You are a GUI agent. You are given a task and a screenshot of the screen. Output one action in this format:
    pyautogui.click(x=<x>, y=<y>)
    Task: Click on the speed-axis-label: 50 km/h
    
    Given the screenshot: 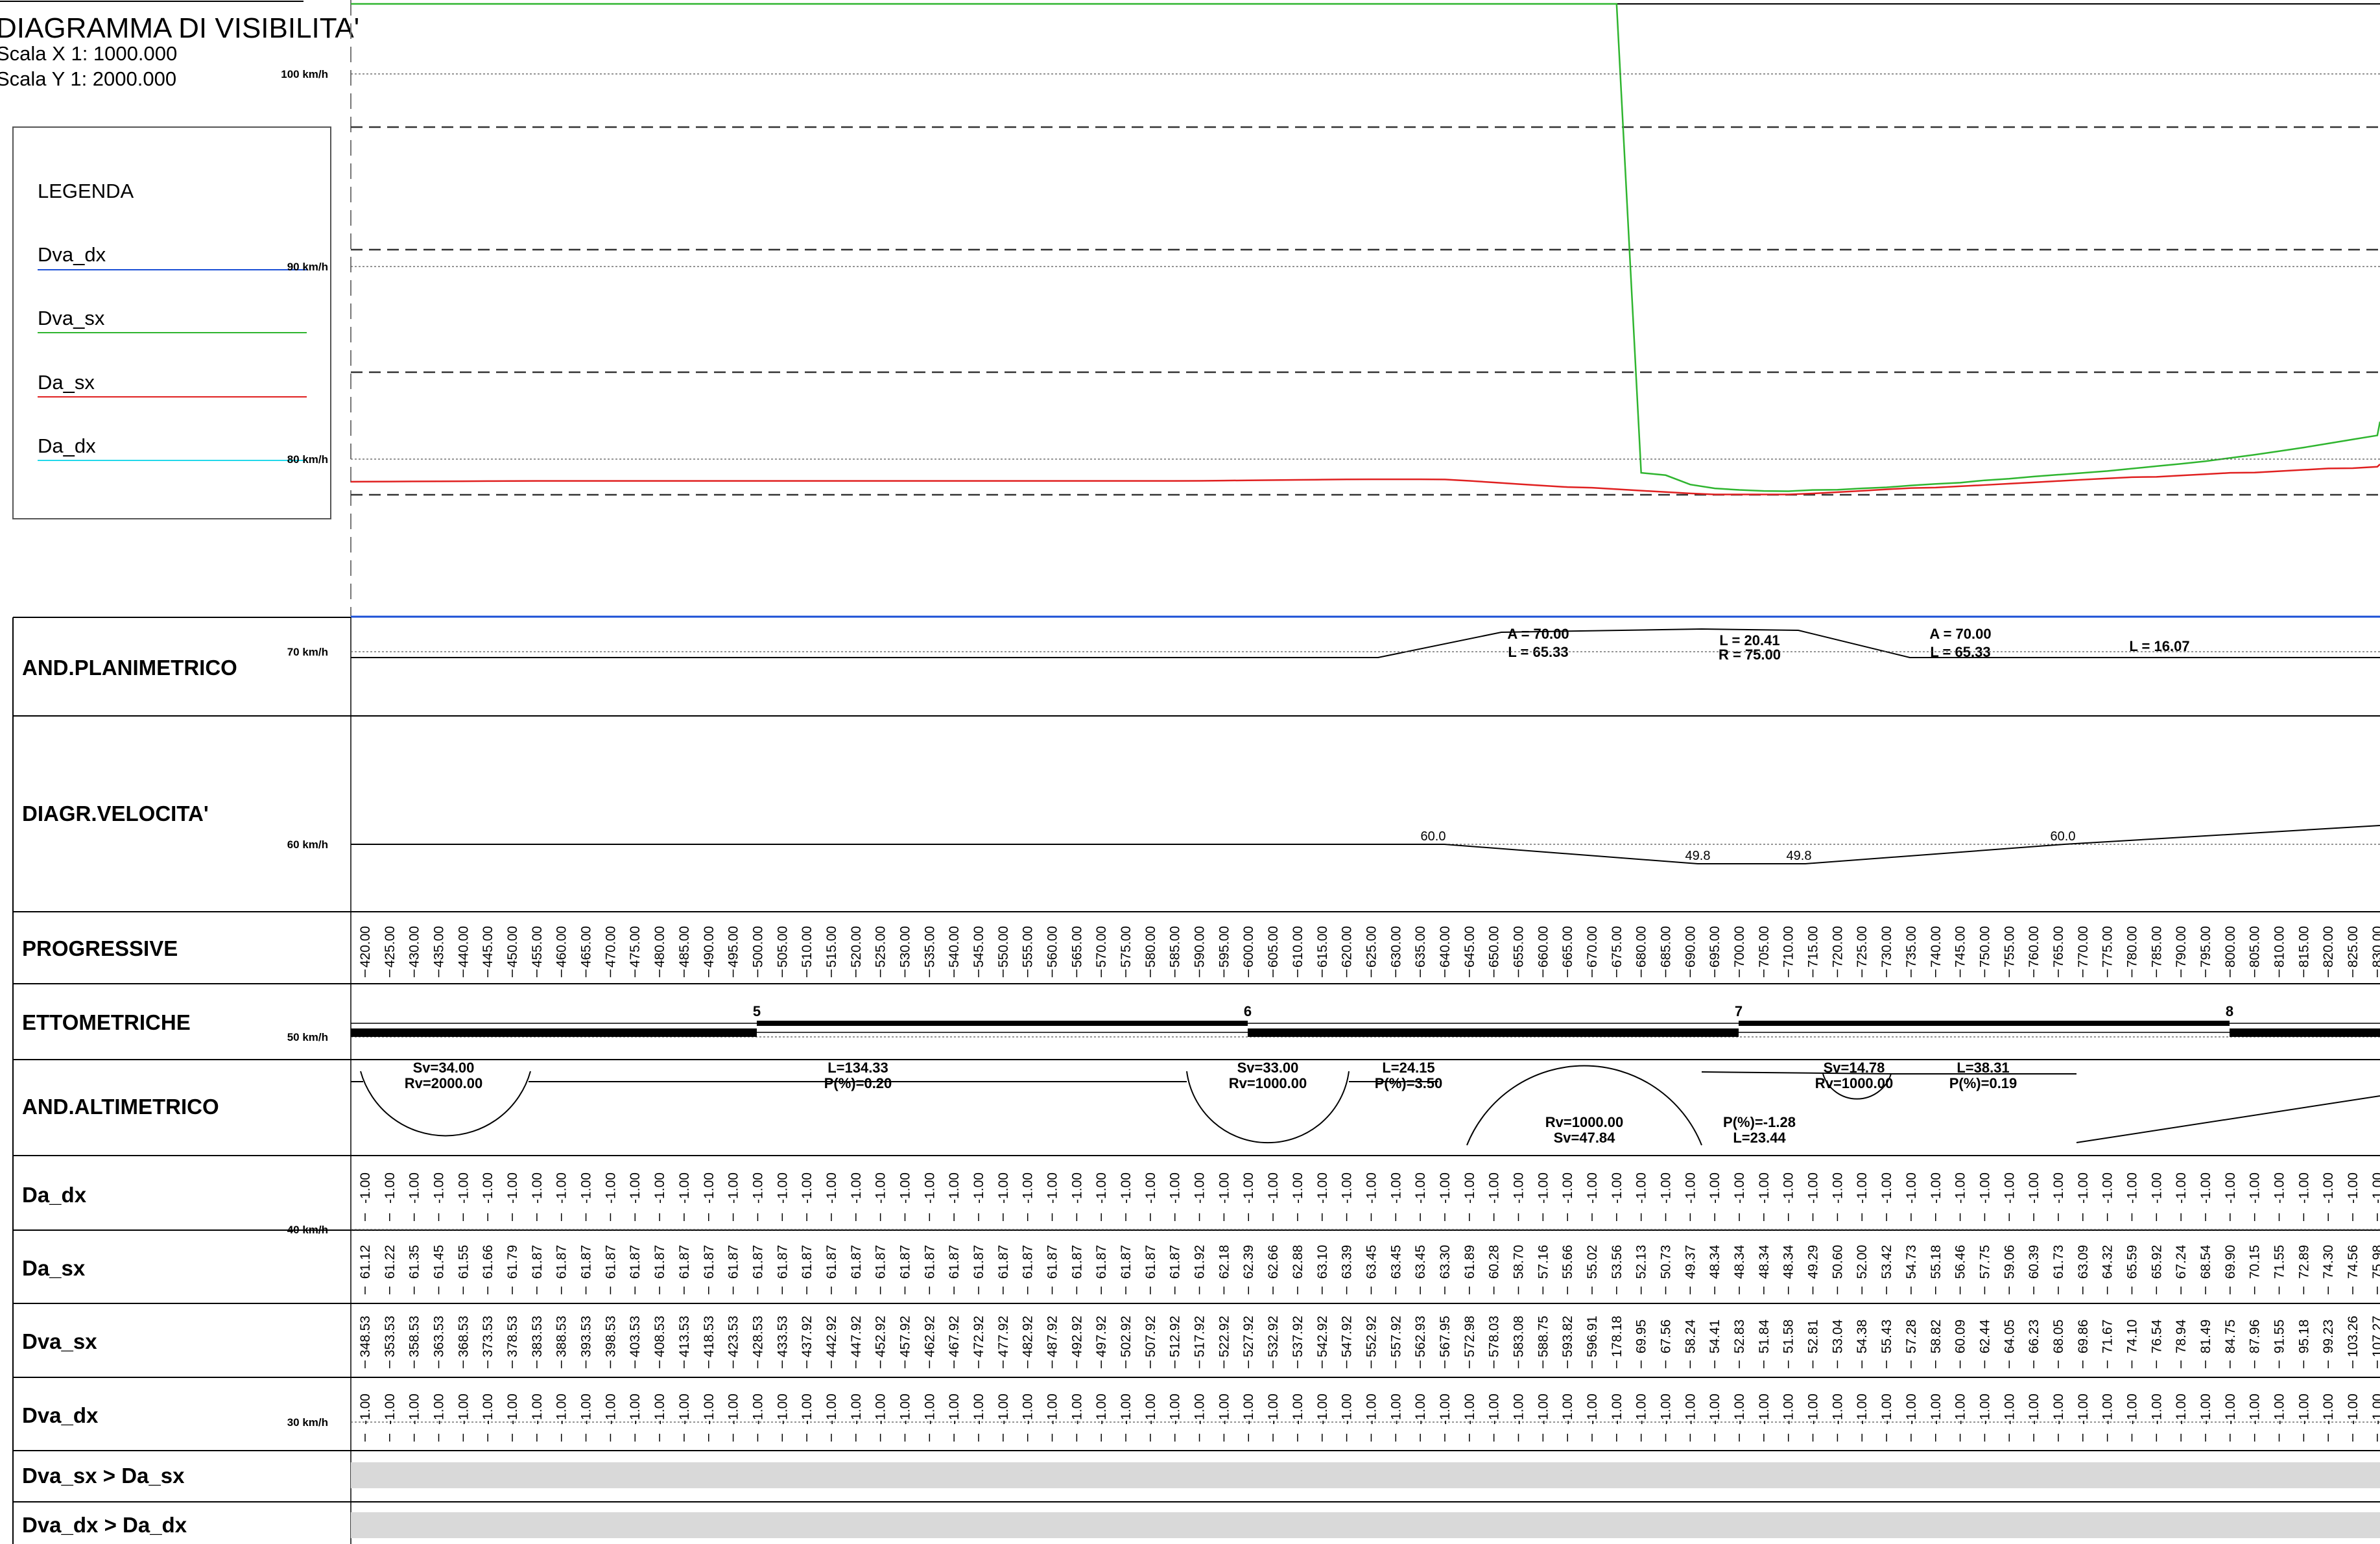 What is the action you would take?
    pyautogui.click(x=308, y=1037)
    